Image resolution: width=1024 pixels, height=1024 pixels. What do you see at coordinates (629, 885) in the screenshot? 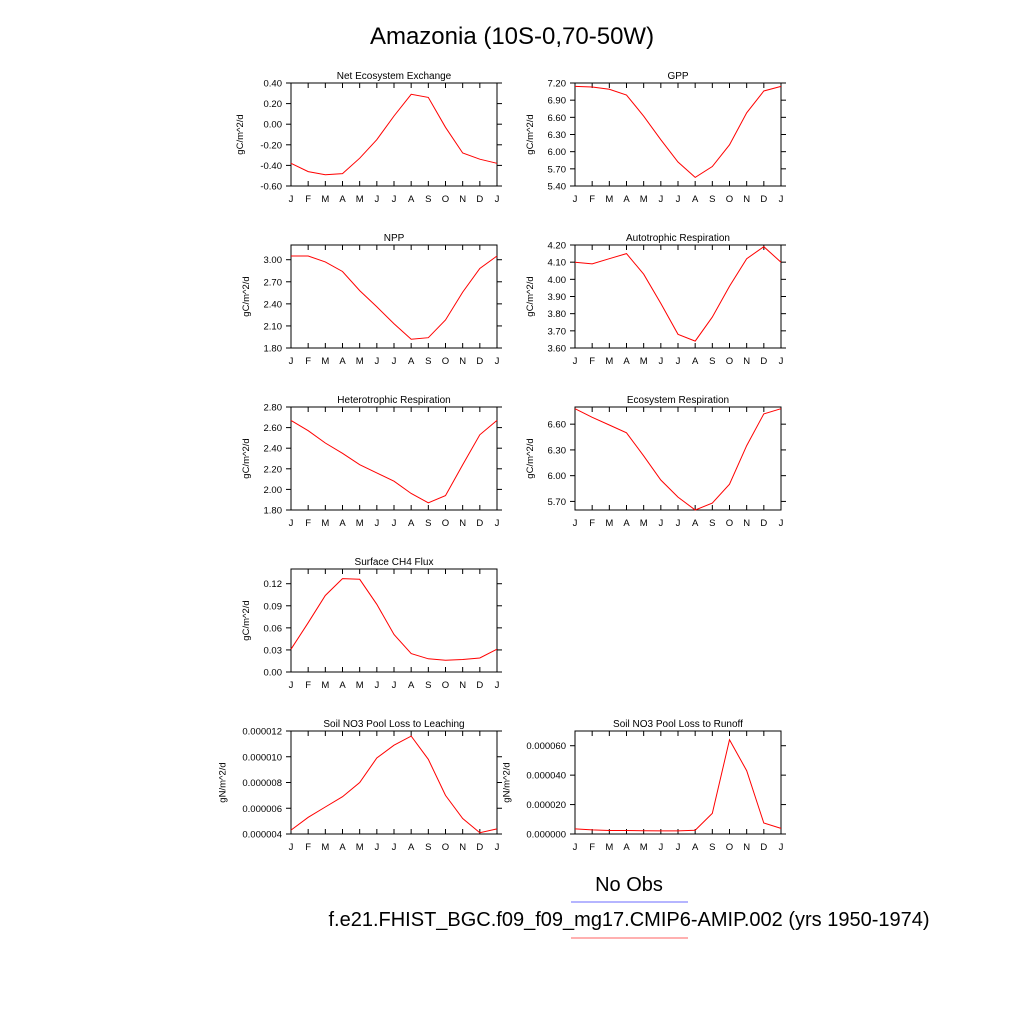
I see `legend-label-obs: No Obs` at bounding box center [629, 885].